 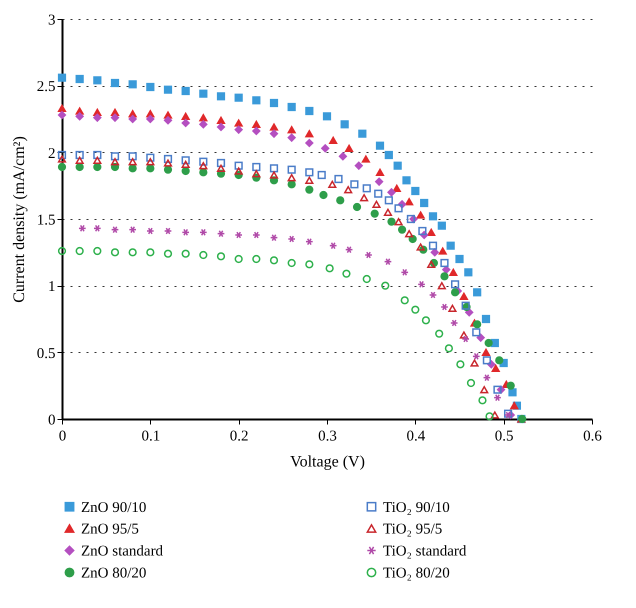 What do you see at coordinates (327, 462) in the screenshot?
I see `x-axis-title: Voltage (V)` at bounding box center [327, 462].